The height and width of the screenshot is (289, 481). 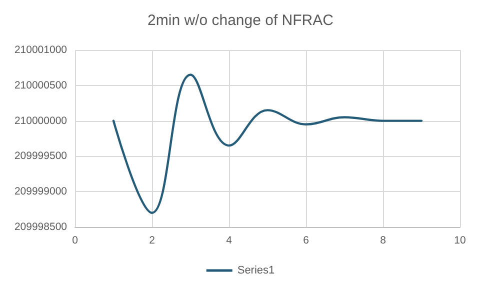 I want to click on y-tick-label: 209999500, so click(x=41, y=156).